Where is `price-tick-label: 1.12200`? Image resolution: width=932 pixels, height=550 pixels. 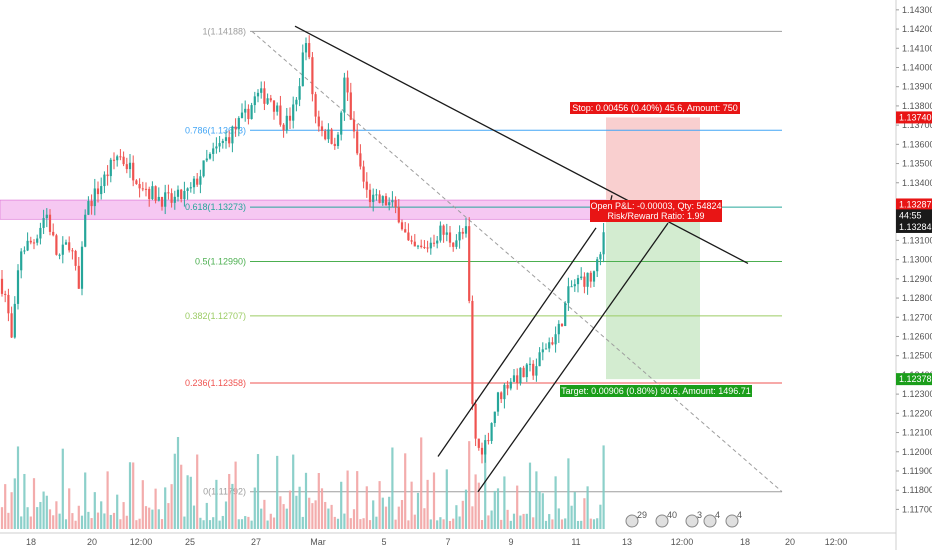 price-tick-label: 1.12200 is located at coordinates (917, 413).